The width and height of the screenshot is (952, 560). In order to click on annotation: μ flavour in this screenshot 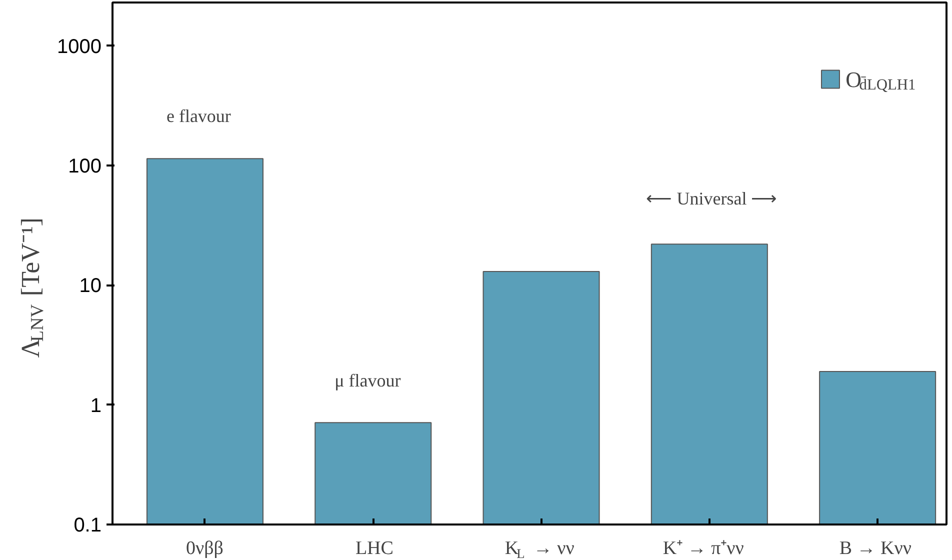, I will do `click(367, 380)`.